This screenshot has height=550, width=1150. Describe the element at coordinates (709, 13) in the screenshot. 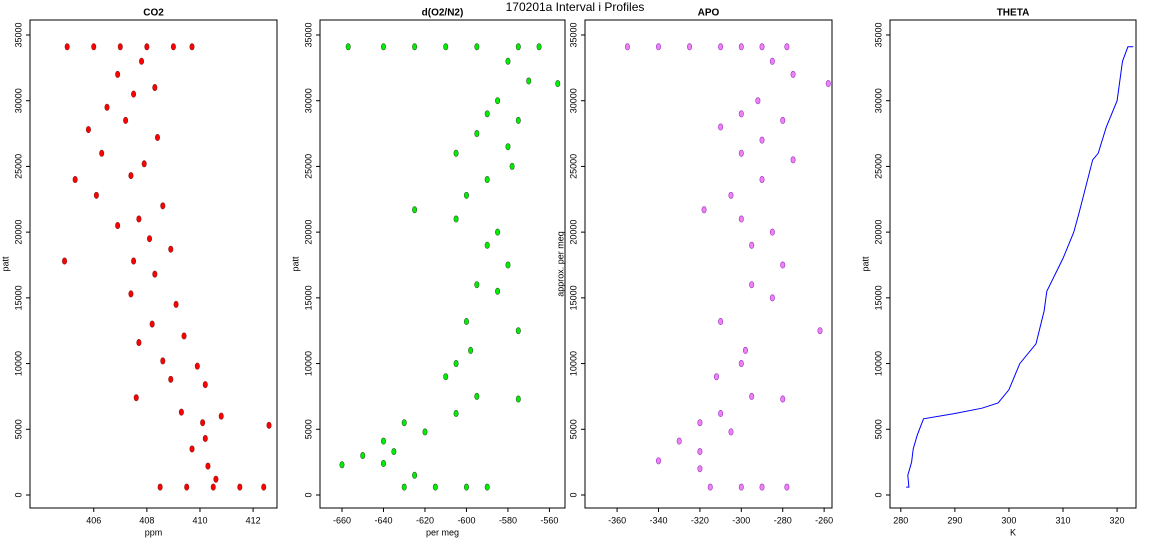

I see `panel-title: APO` at that location.